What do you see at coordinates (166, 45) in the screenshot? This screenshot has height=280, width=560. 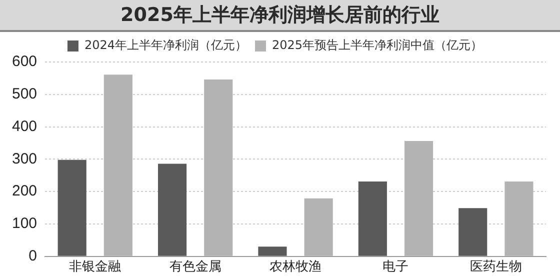 I see `legend-label: 2024年上半年净利润（亿元）` at bounding box center [166, 45].